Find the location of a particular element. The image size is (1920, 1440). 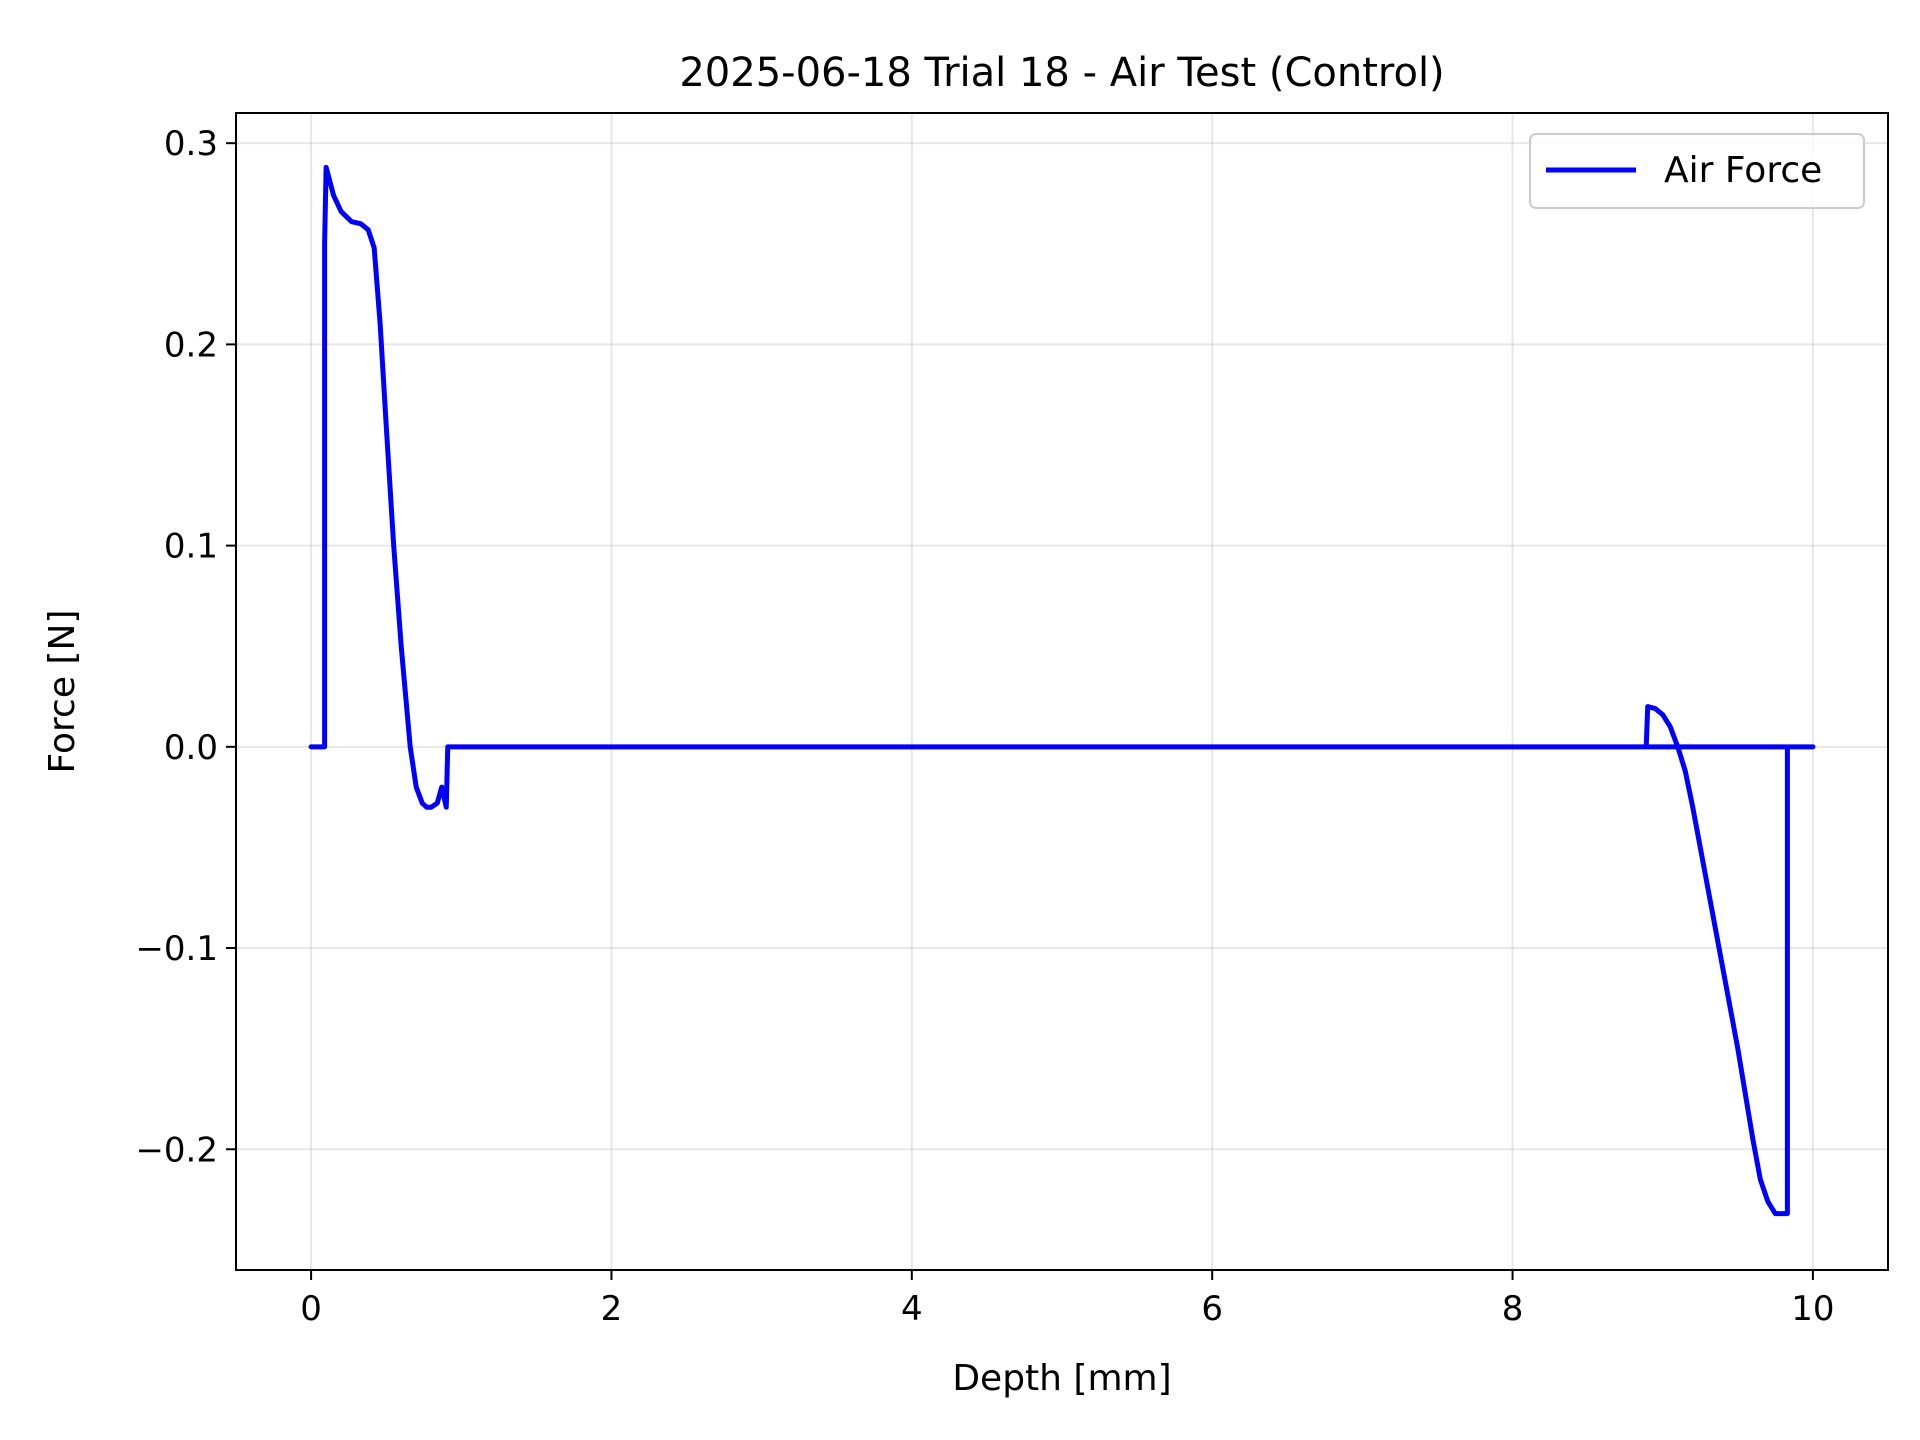

legend-box is located at coordinates (1697, 171).